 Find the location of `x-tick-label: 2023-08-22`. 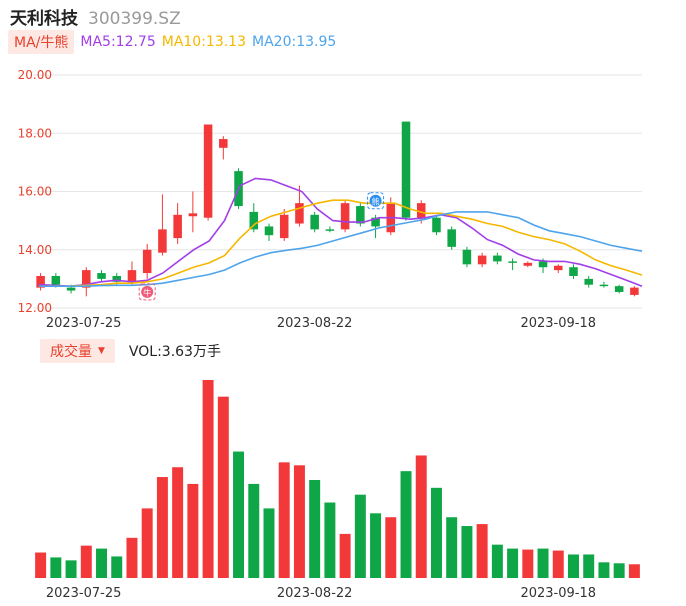

x-tick-label: 2023-08-22 is located at coordinates (315, 323).